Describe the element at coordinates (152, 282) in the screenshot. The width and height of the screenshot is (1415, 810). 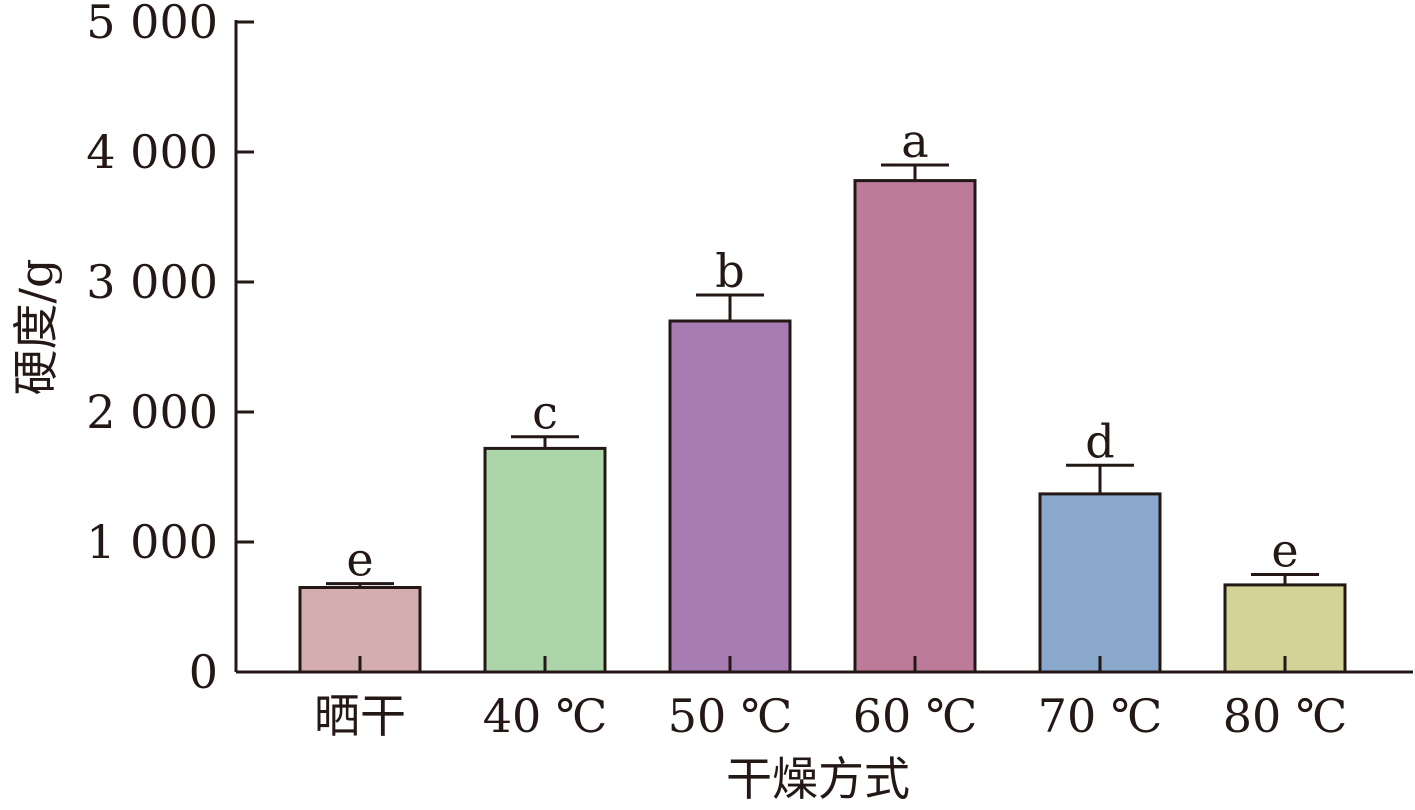
I see `y-tick-label: 3 000` at that location.